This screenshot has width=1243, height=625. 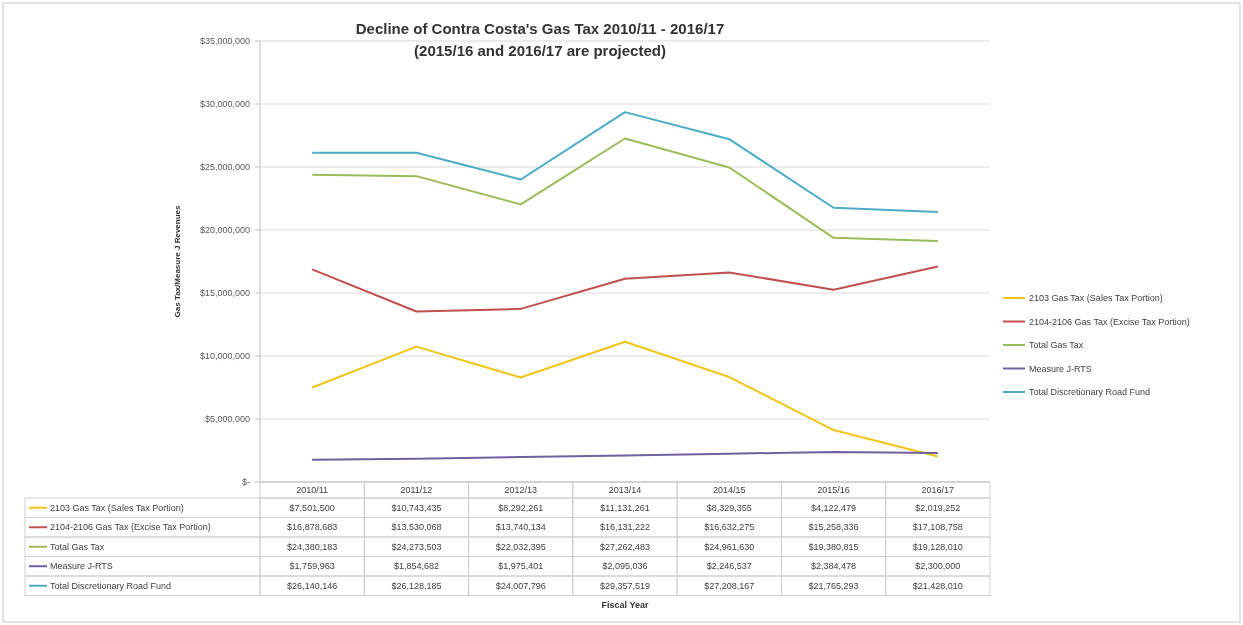 I want to click on data-label: $15,258,336, so click(x=833, y=527).